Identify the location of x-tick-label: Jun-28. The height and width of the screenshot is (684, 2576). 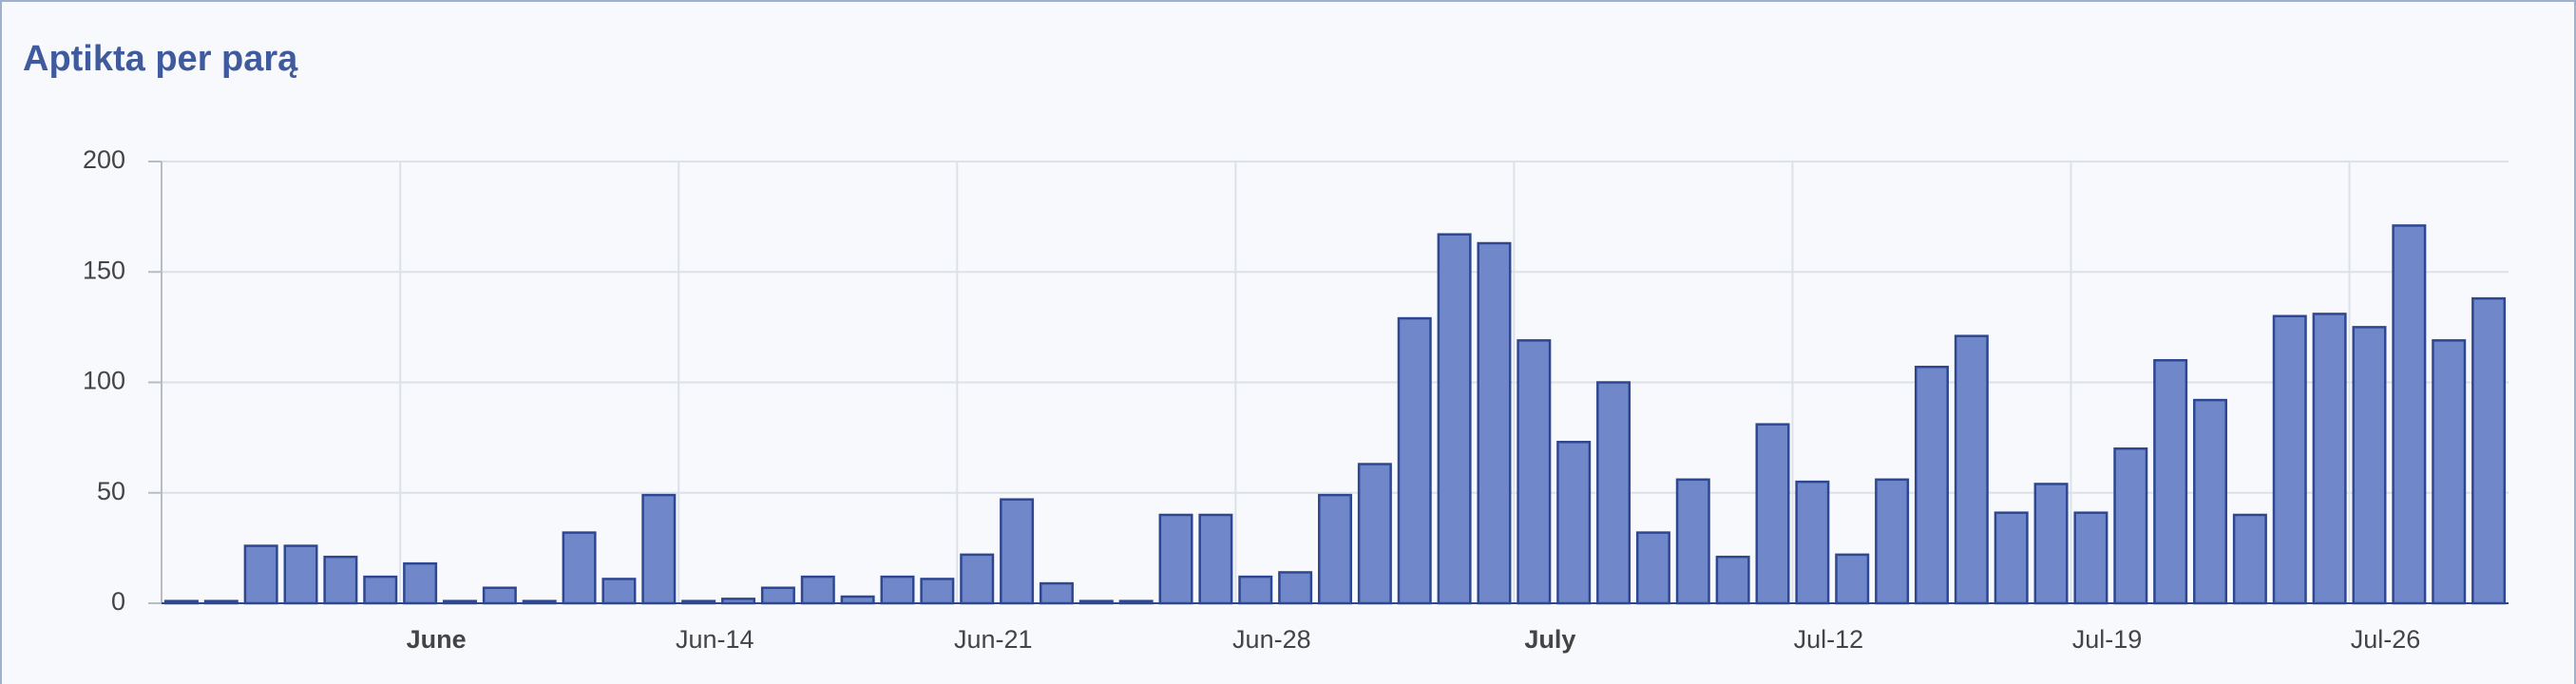
(1271, 639).